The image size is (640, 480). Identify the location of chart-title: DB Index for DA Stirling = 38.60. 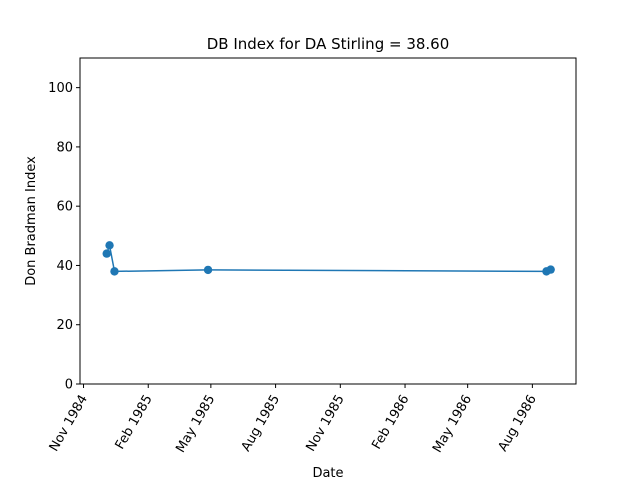
(328, 44).